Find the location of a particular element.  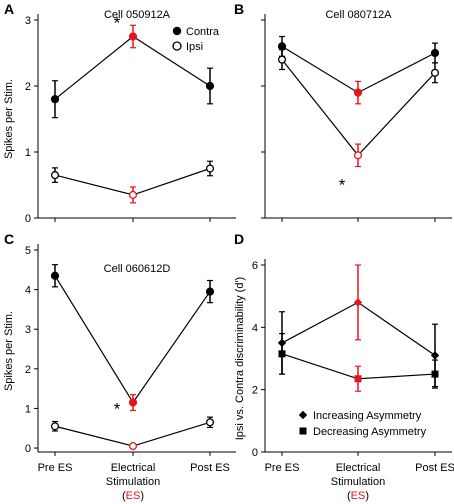

y-tick-label: 5 is located at coordinates (28, 251).